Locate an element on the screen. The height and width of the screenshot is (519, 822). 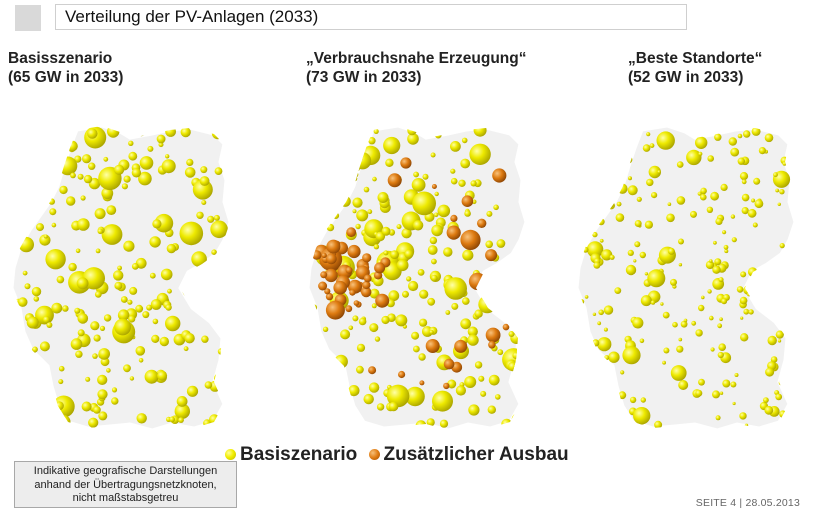
scenario-title: Basisszenario is located at coordinates (60, 58).